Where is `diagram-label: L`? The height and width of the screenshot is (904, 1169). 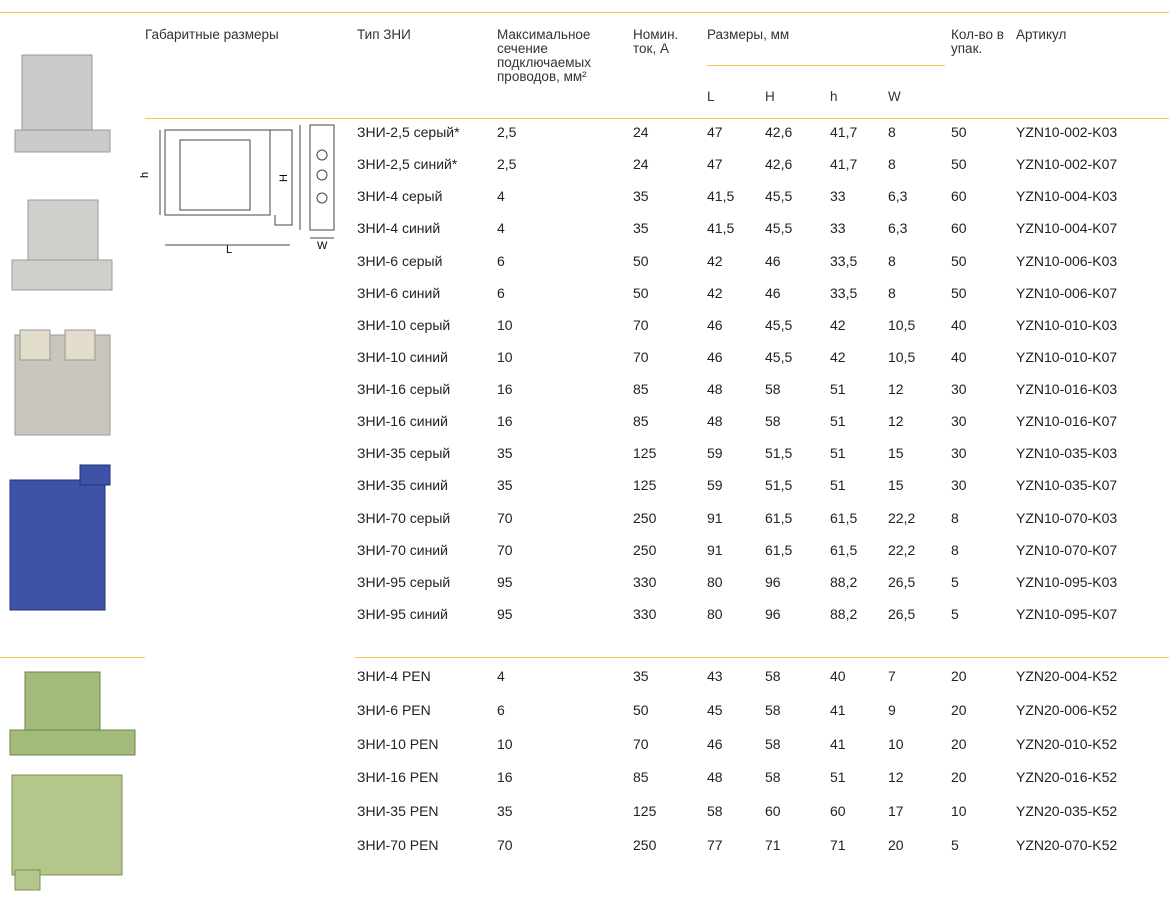
diagram-label: L is located at coordinates (229, 250).